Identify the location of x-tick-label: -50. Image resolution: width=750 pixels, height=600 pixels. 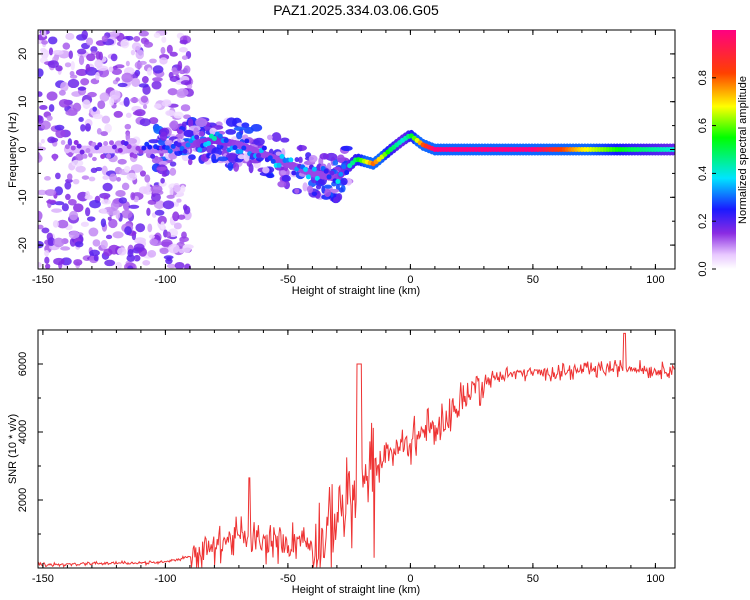
(288, 280).